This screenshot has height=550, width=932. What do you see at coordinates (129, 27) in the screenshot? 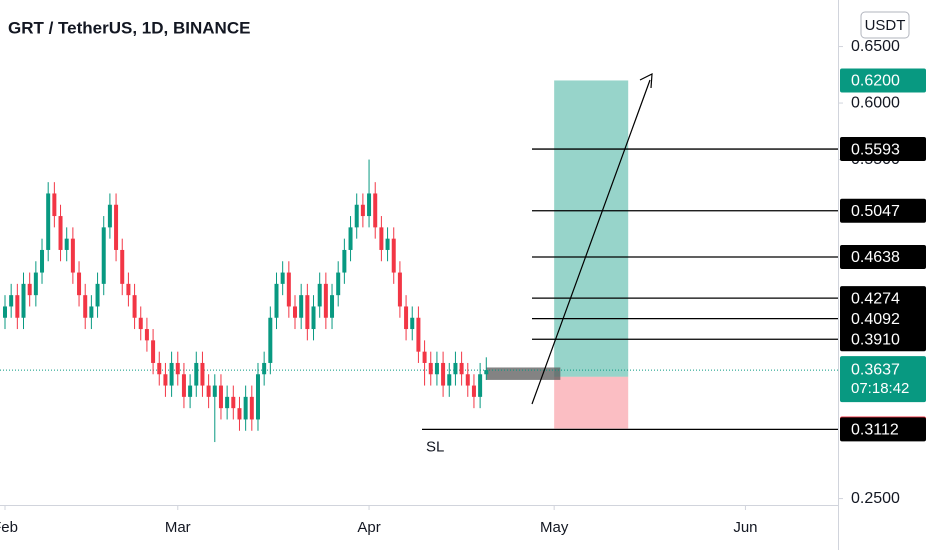
I see `chart-title: GRT / TetherUS, 1D, BINANCE` at bounding box center [129, 27].